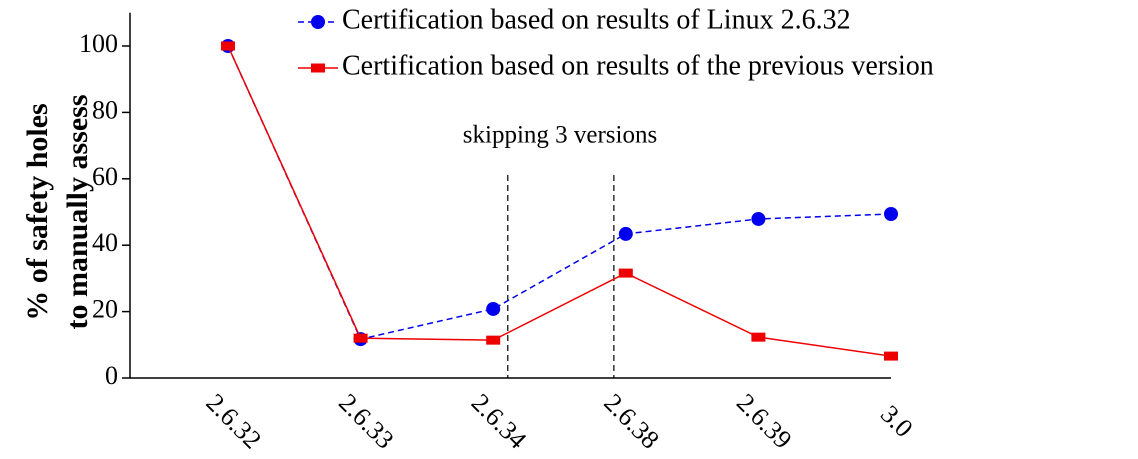  What do you see at coordinates (499, 421) in the screenshot?
I see `x-tick-label: 2.6.34` at bounding box center [499, 421].